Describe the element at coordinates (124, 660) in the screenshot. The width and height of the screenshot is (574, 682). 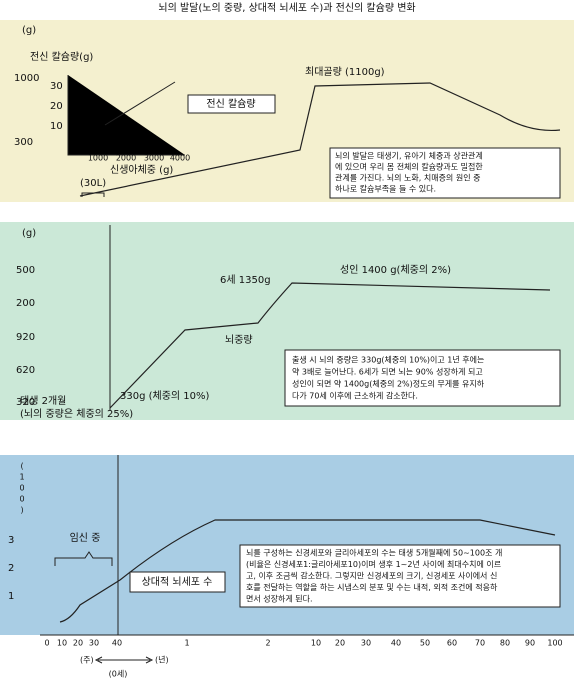
I see `arrow` at that location.